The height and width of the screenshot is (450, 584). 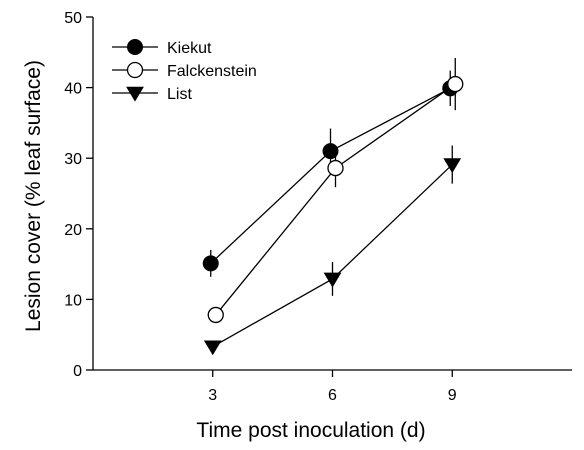 I want to click on legend-item: List, so click(x=152, y=94).